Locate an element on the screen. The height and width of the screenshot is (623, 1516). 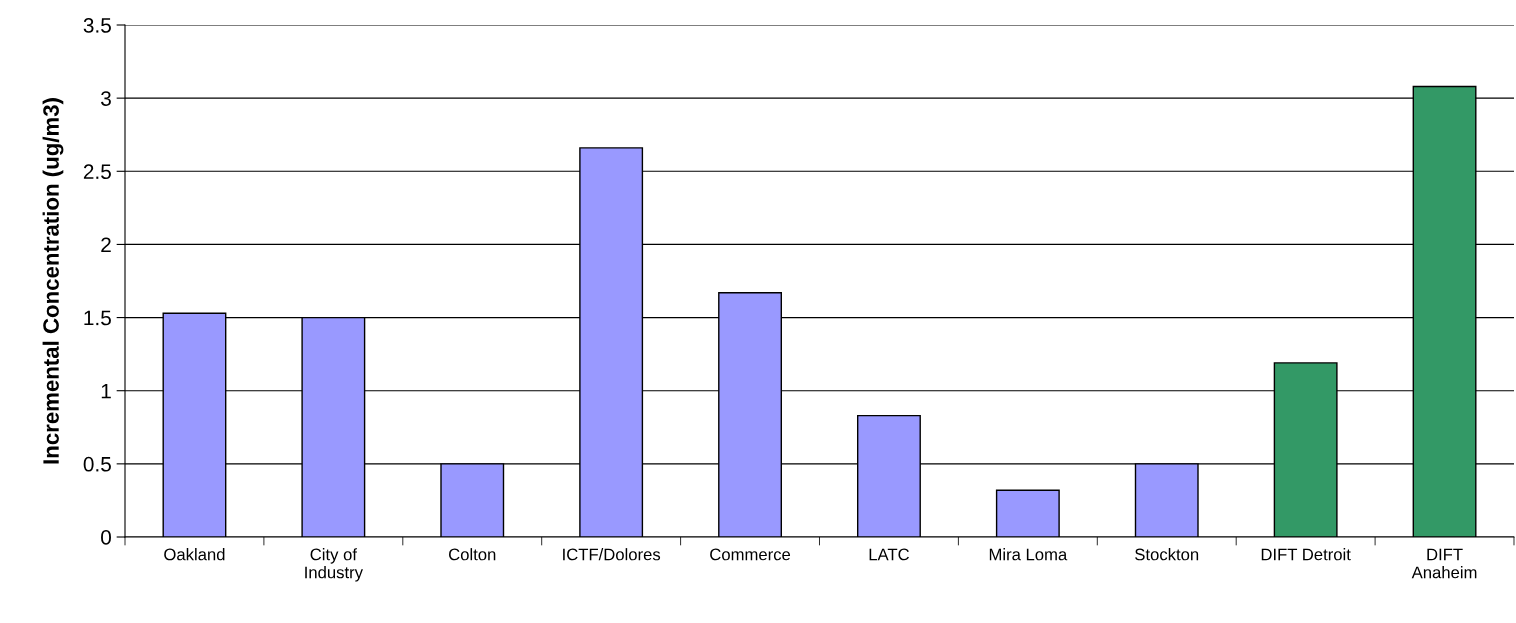
y-tick-label: 2 is located at coordinates (106, 244).